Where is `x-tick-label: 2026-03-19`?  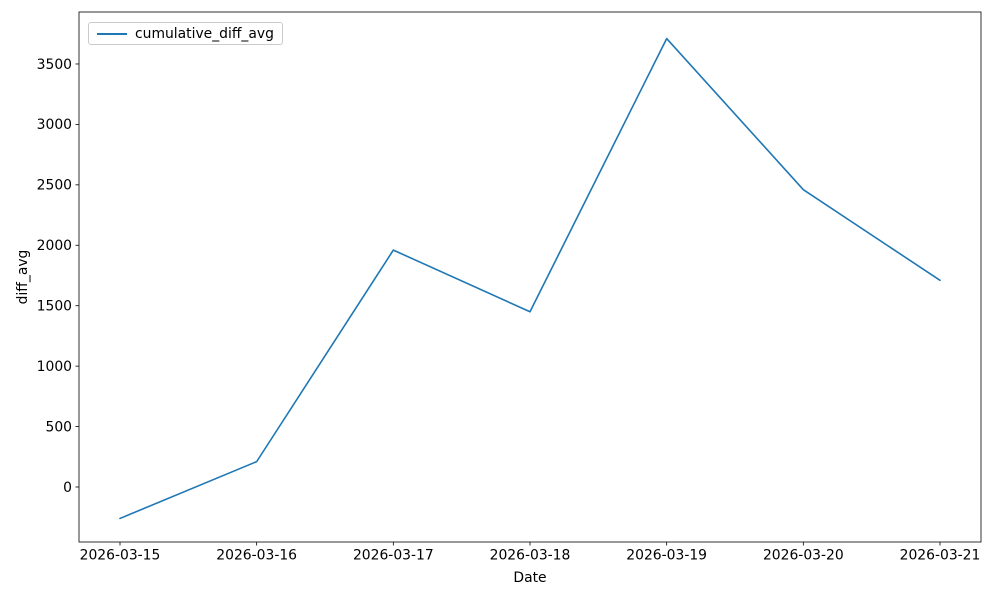 x-tick-label: 2026-03-19 is located at coordinates (666, 556).